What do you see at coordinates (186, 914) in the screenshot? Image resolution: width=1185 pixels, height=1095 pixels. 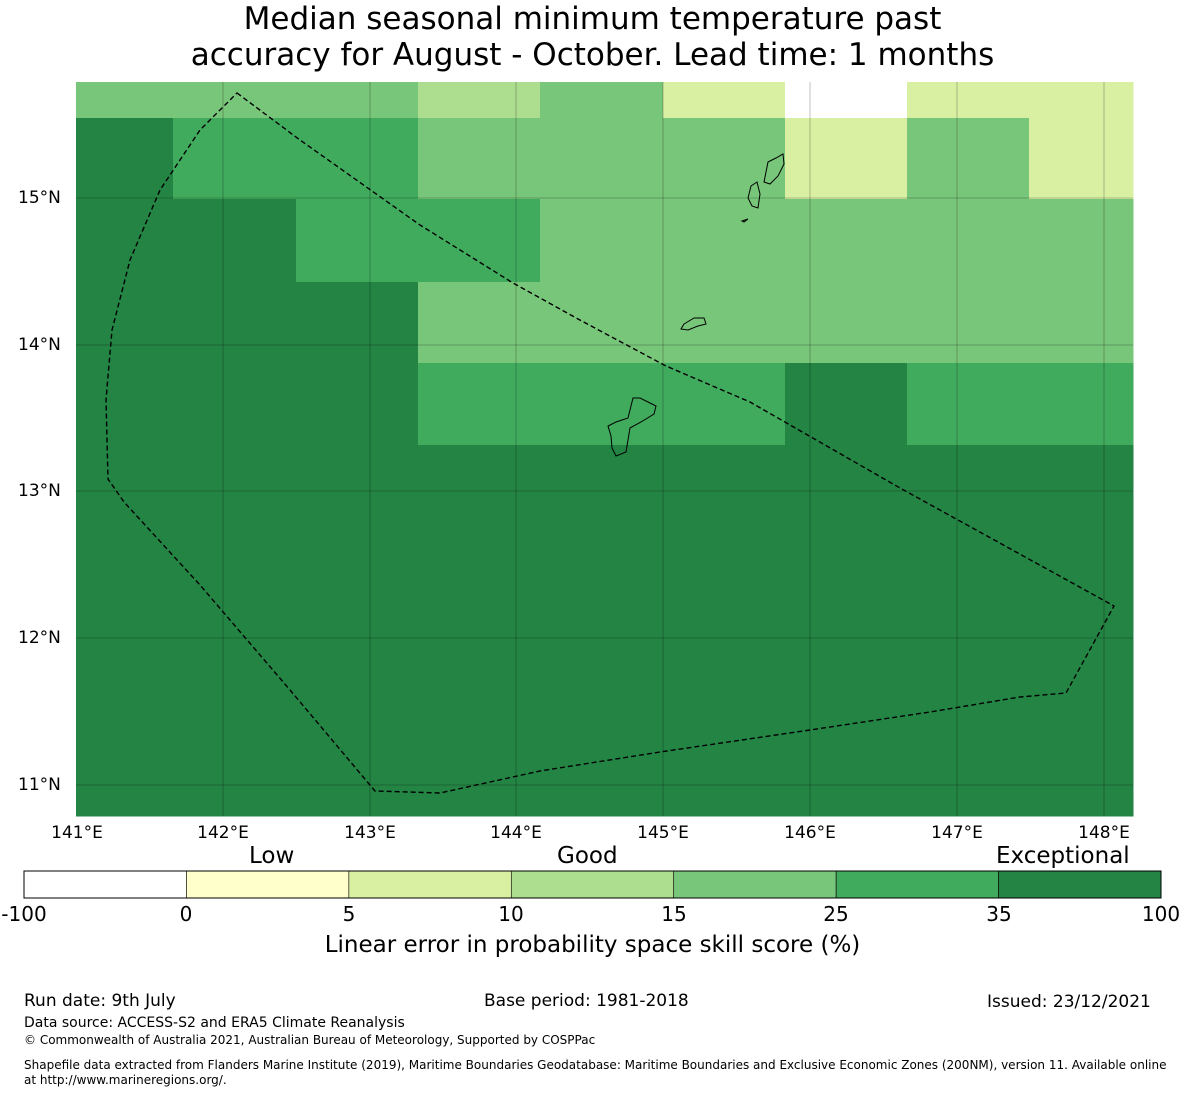 I see `colorbar-tick-label: 0` at bounding box center [186, 914].